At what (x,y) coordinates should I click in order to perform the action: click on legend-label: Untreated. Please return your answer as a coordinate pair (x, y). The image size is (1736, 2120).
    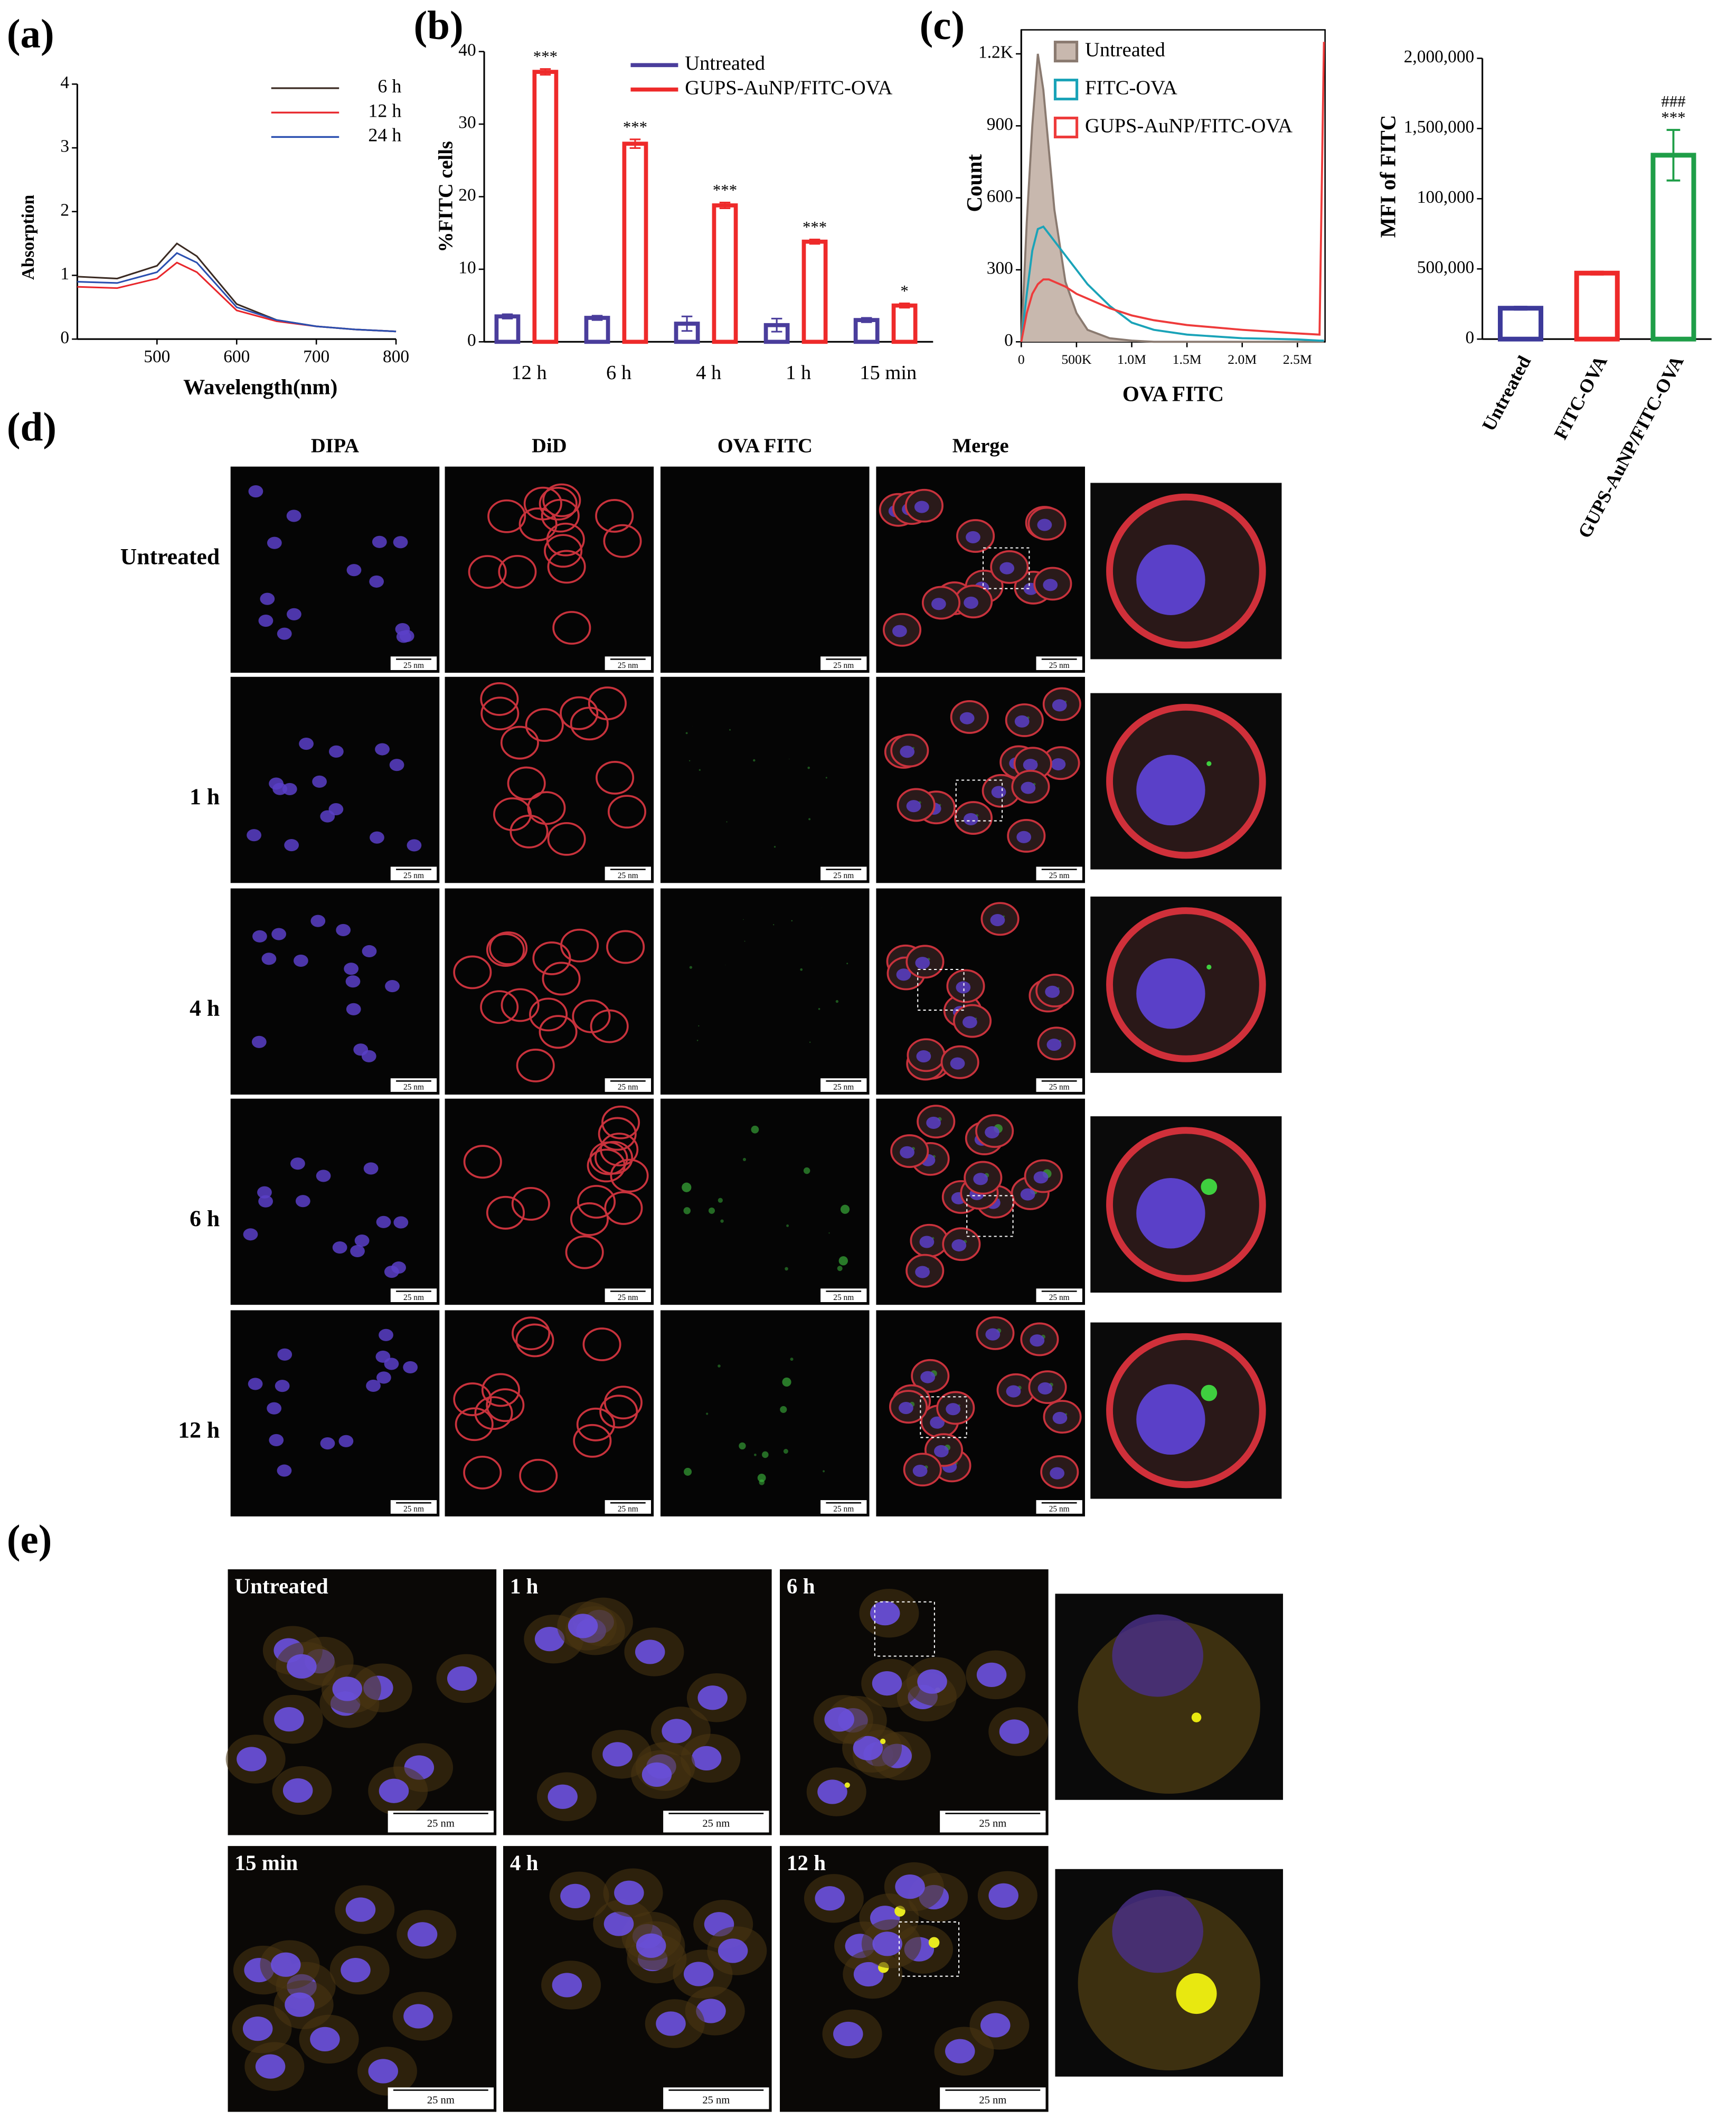
    Looking at the image, I should click on (1125, 50).